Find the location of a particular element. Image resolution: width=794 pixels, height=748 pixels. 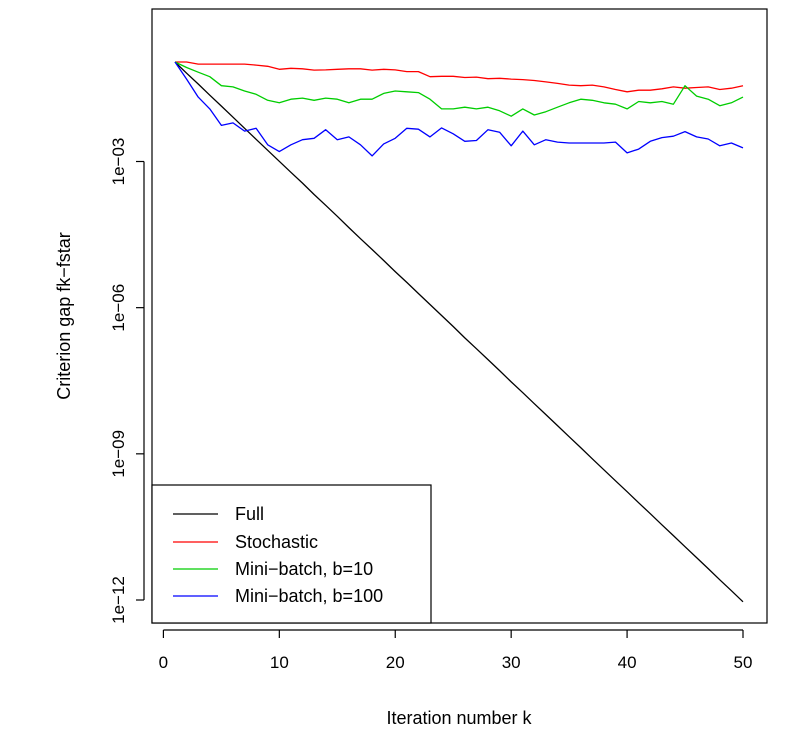

y-tick-label: 1e−12 is located at coordinates (118, 600).